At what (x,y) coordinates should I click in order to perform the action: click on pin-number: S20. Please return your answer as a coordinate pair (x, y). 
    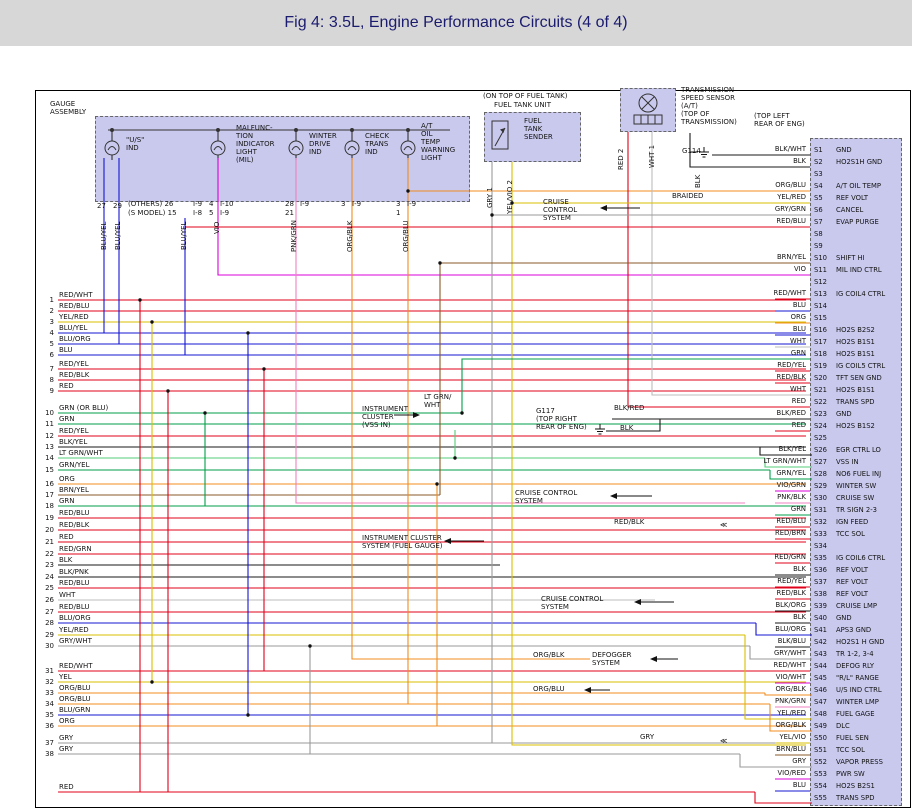
    Looking at the image, I should click on (820, 378).